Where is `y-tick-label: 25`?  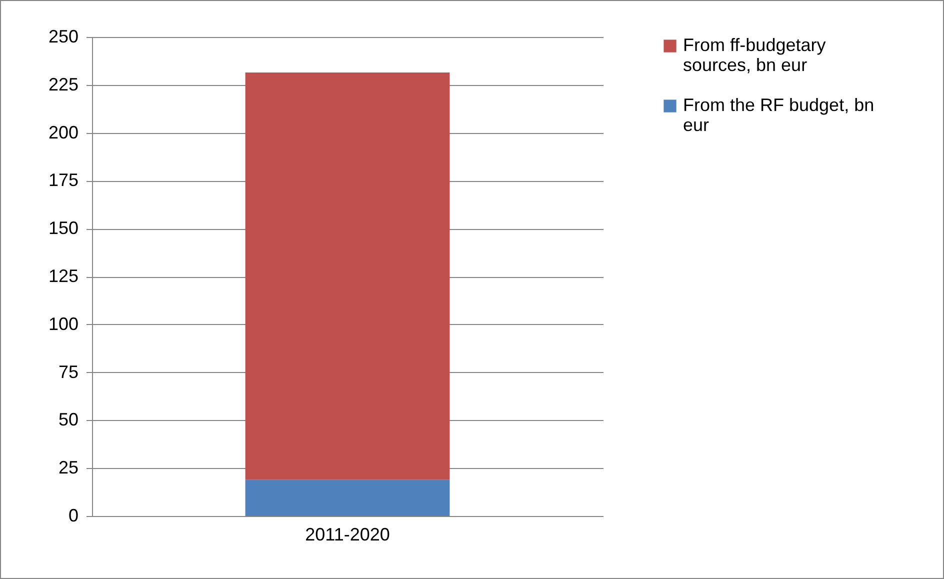 y-tick-label: 25 is located at coordinates (68, 468).